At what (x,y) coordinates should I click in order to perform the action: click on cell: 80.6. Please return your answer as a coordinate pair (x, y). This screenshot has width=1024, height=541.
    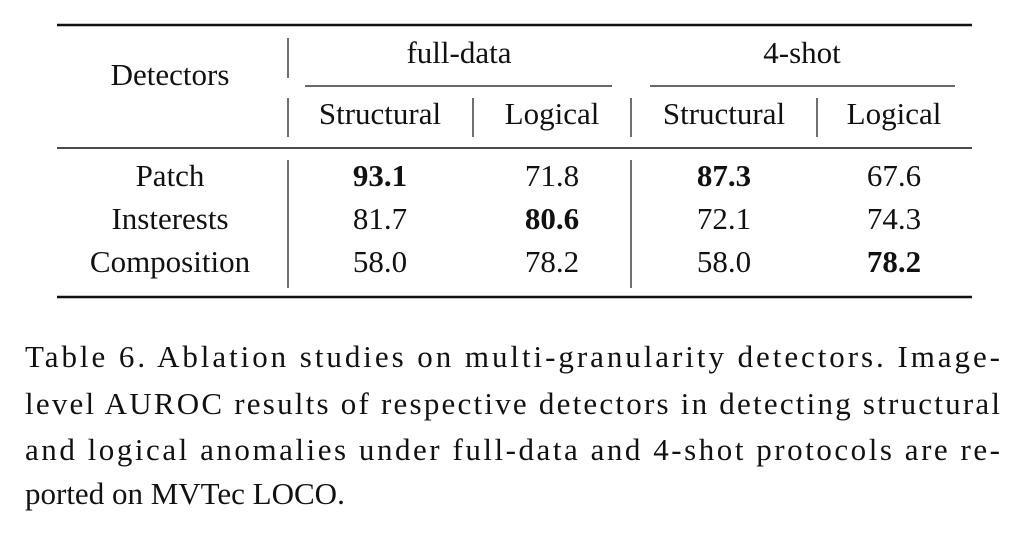
    Looking at the image, I should click on (552, 218).